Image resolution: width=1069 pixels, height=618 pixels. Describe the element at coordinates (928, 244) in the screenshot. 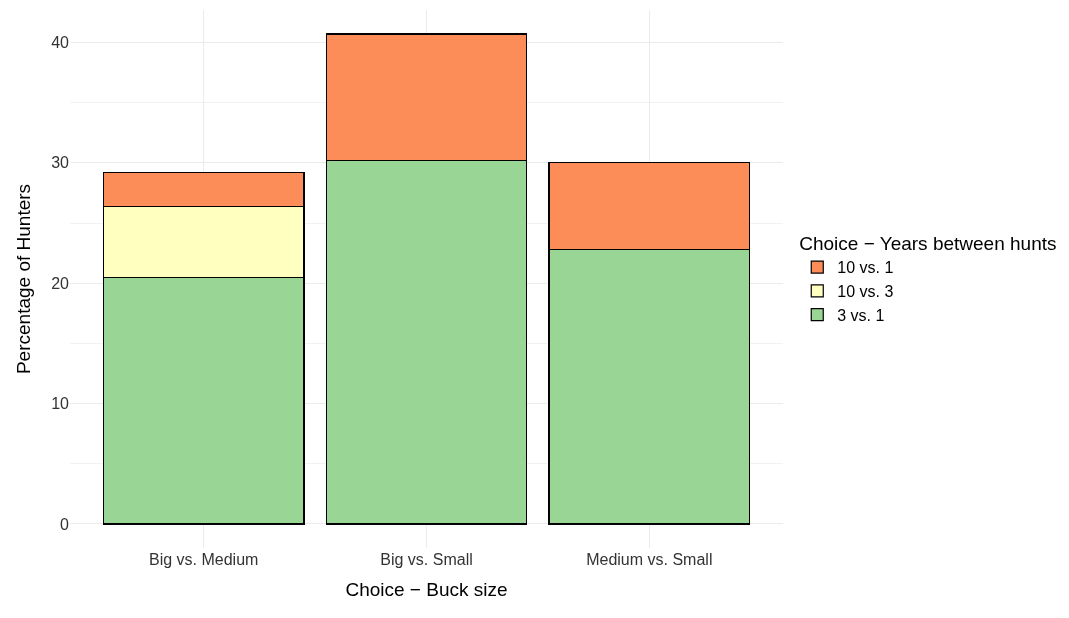

I see `legend-title: Choice − Years between hunts` at that location.